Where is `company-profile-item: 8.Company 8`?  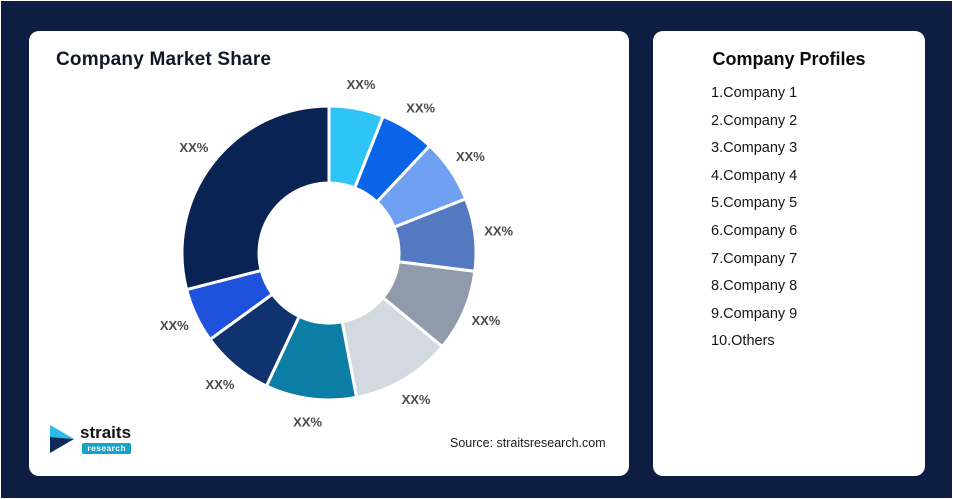
company-profile-item: 8.Company 8 is located at coordinates (754, 286).